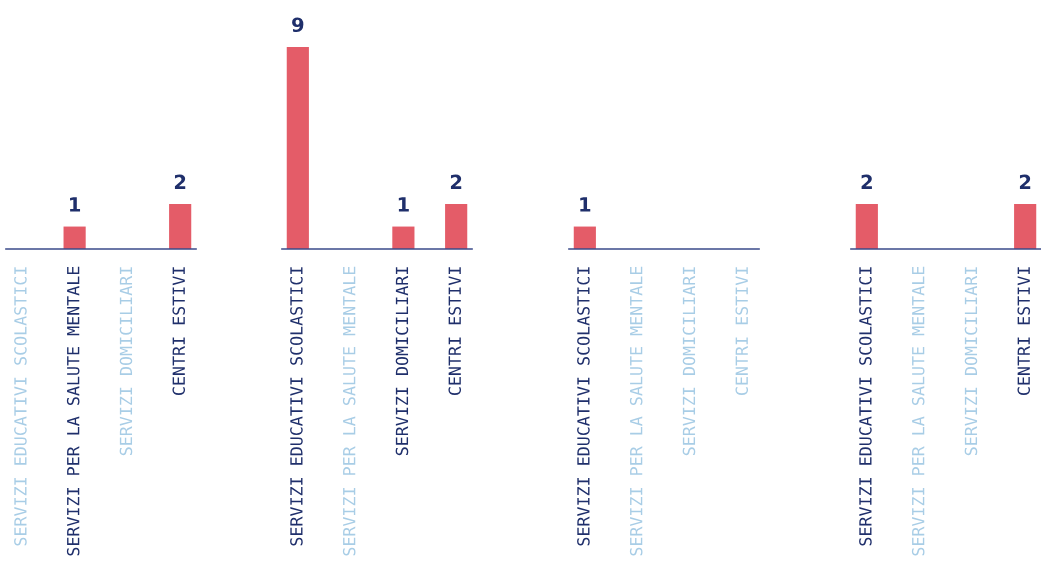 The image size is (1041, 578). What do you see at coordinates (298, 25) in the screenshot?
I see `data-label: 9` at bounding box center [298, 25].